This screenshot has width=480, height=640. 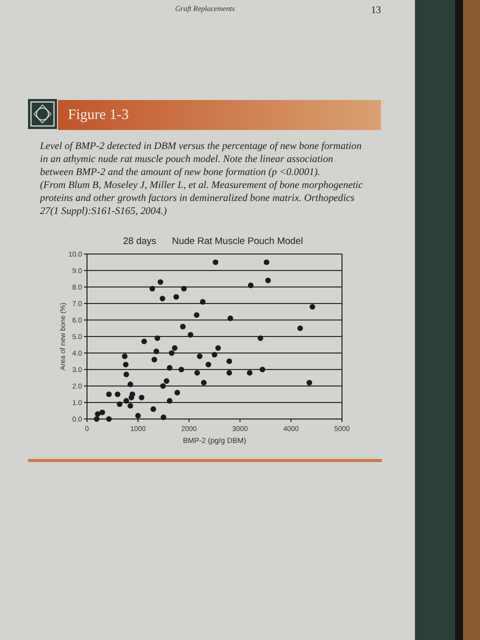 I want to click on caption: Figure 1-3, so click(x=98, y=115).